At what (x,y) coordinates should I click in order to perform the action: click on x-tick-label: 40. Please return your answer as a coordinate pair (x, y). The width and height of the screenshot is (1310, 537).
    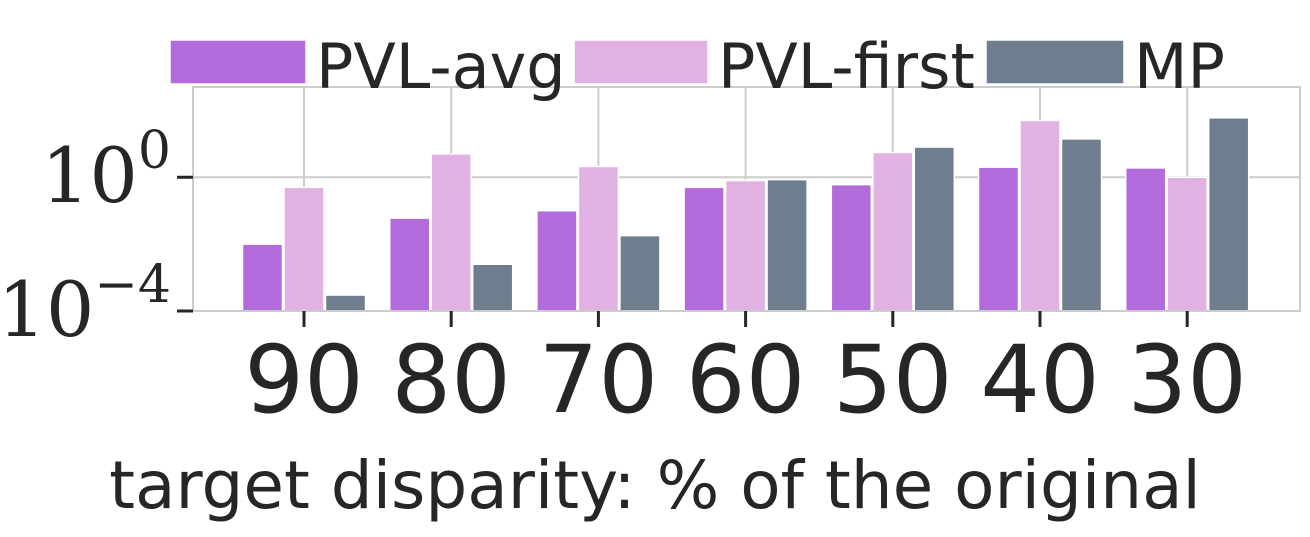
    Looking at the image, I should click on (1040, 380).